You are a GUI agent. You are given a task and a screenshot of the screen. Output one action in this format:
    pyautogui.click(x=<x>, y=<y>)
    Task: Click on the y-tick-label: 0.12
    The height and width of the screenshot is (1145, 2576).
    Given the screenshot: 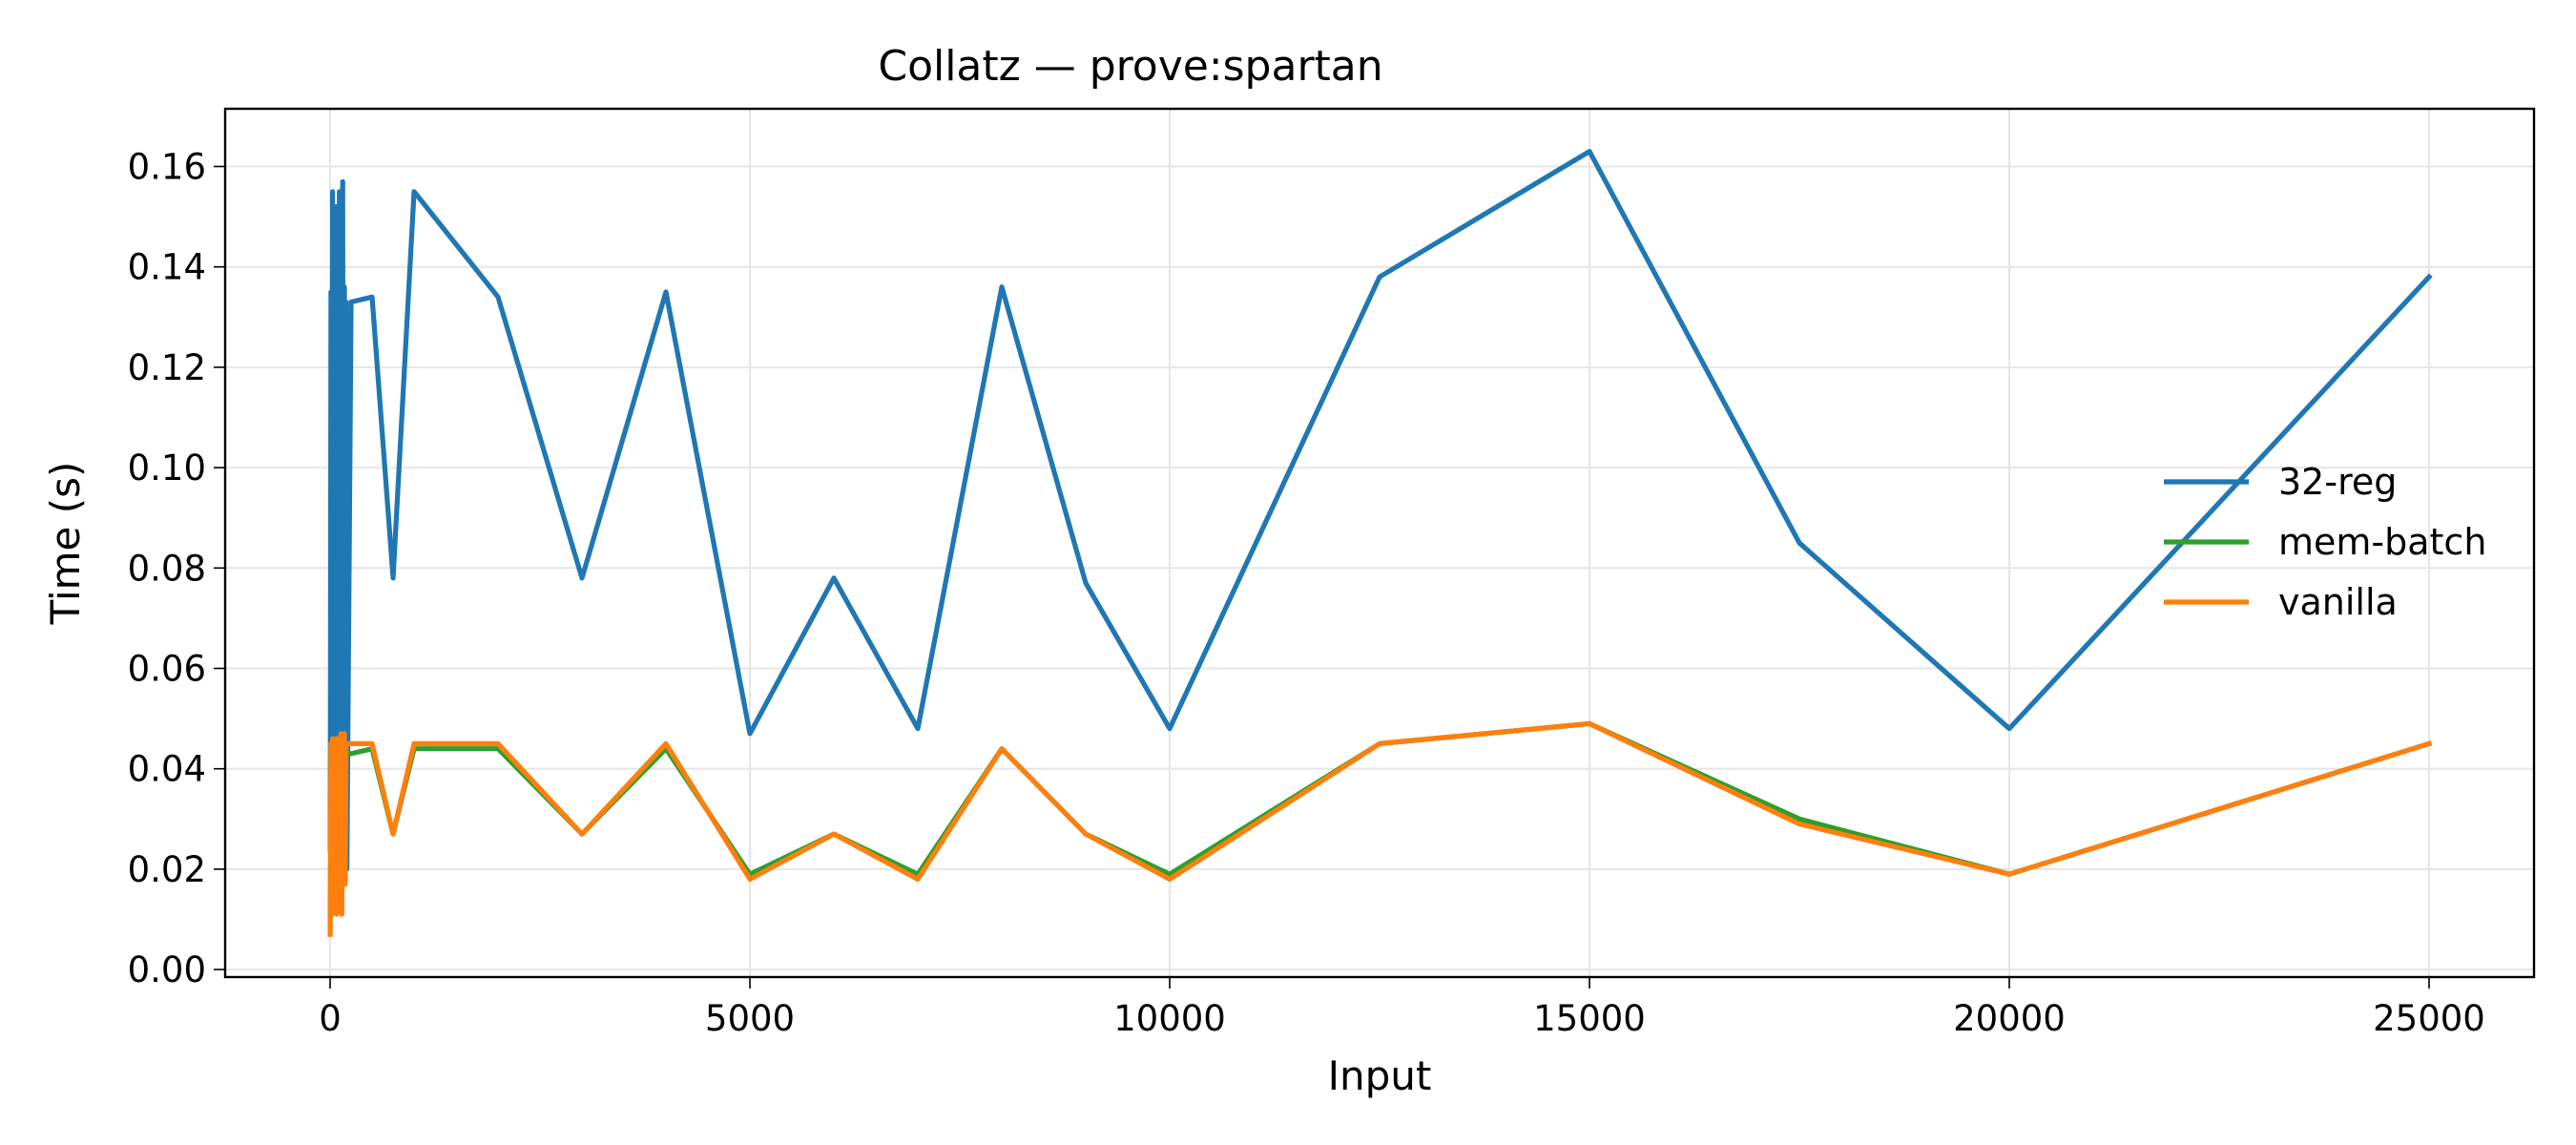 What is the action you would take?
    pyautogui.click(x=167, y=367)
    